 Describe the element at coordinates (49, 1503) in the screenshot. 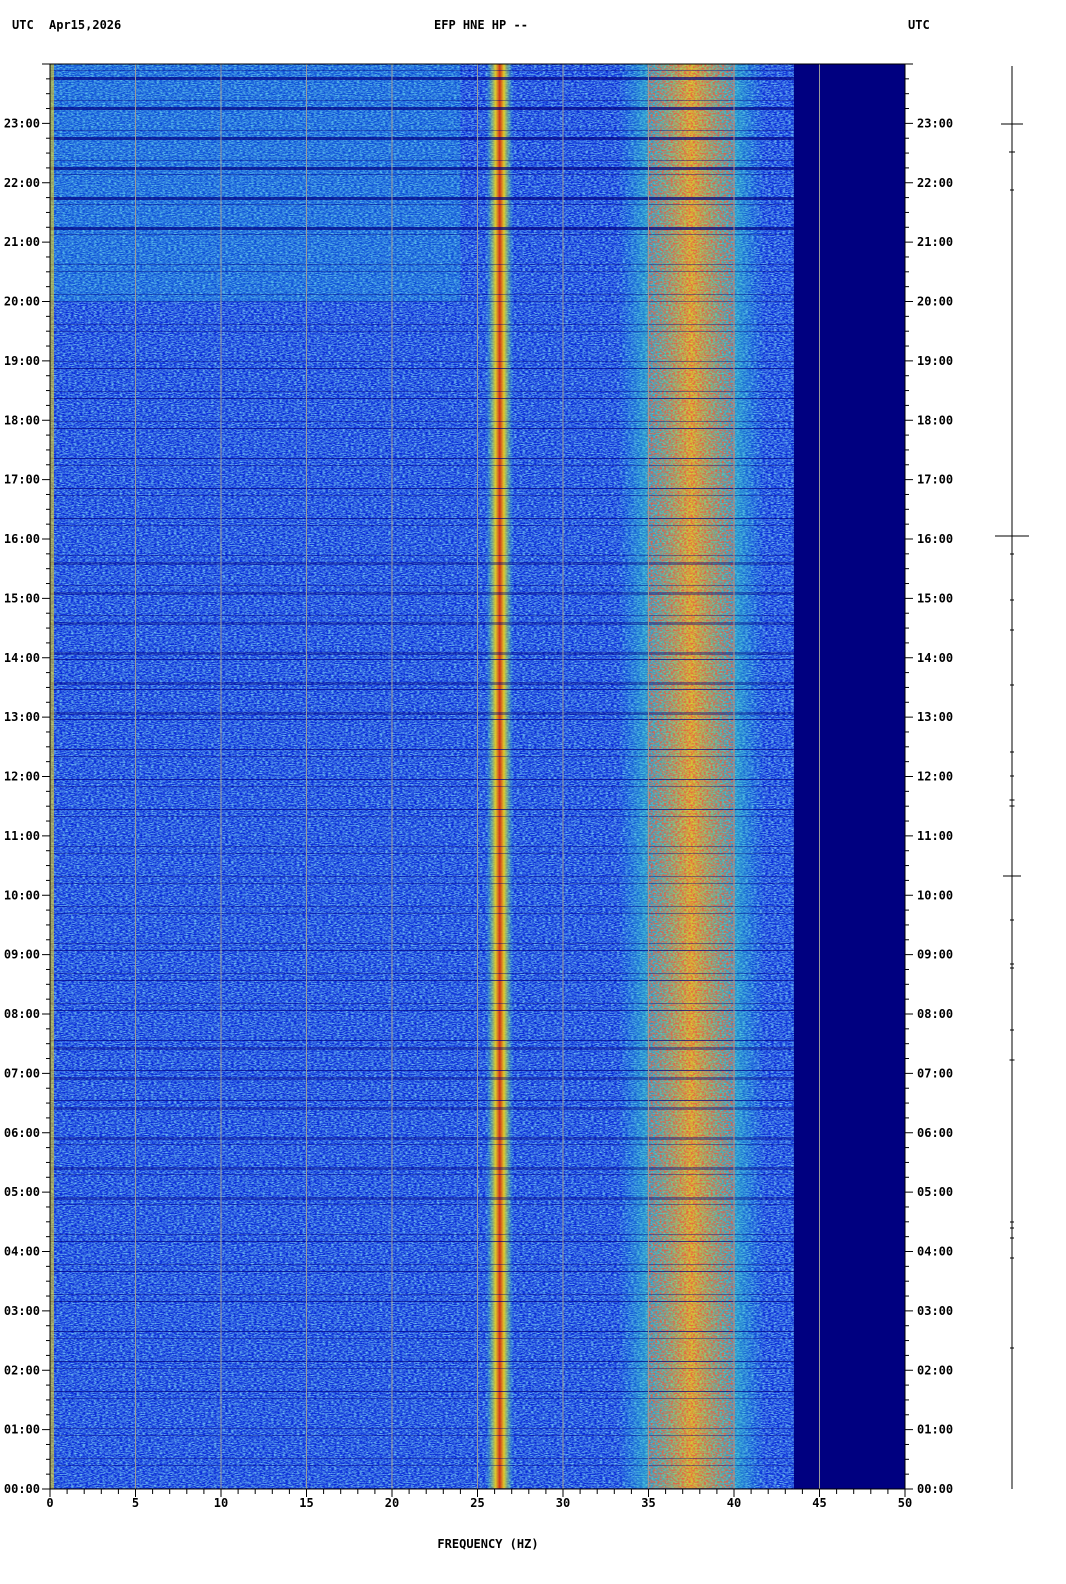

I see `x-tick-label-0: 0` at that location.